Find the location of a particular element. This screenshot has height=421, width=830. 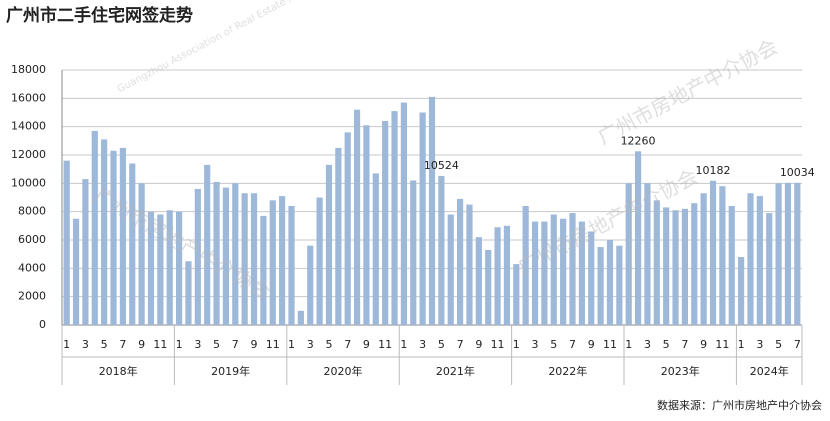

y-tick-label: 0 is located at coordinates (42, 324).